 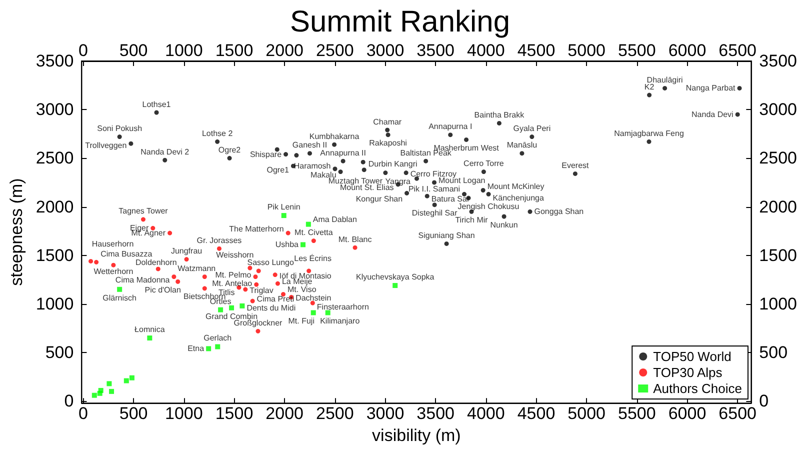 I want to click on x-tick-label: 2000, so click(x=285, y=414).